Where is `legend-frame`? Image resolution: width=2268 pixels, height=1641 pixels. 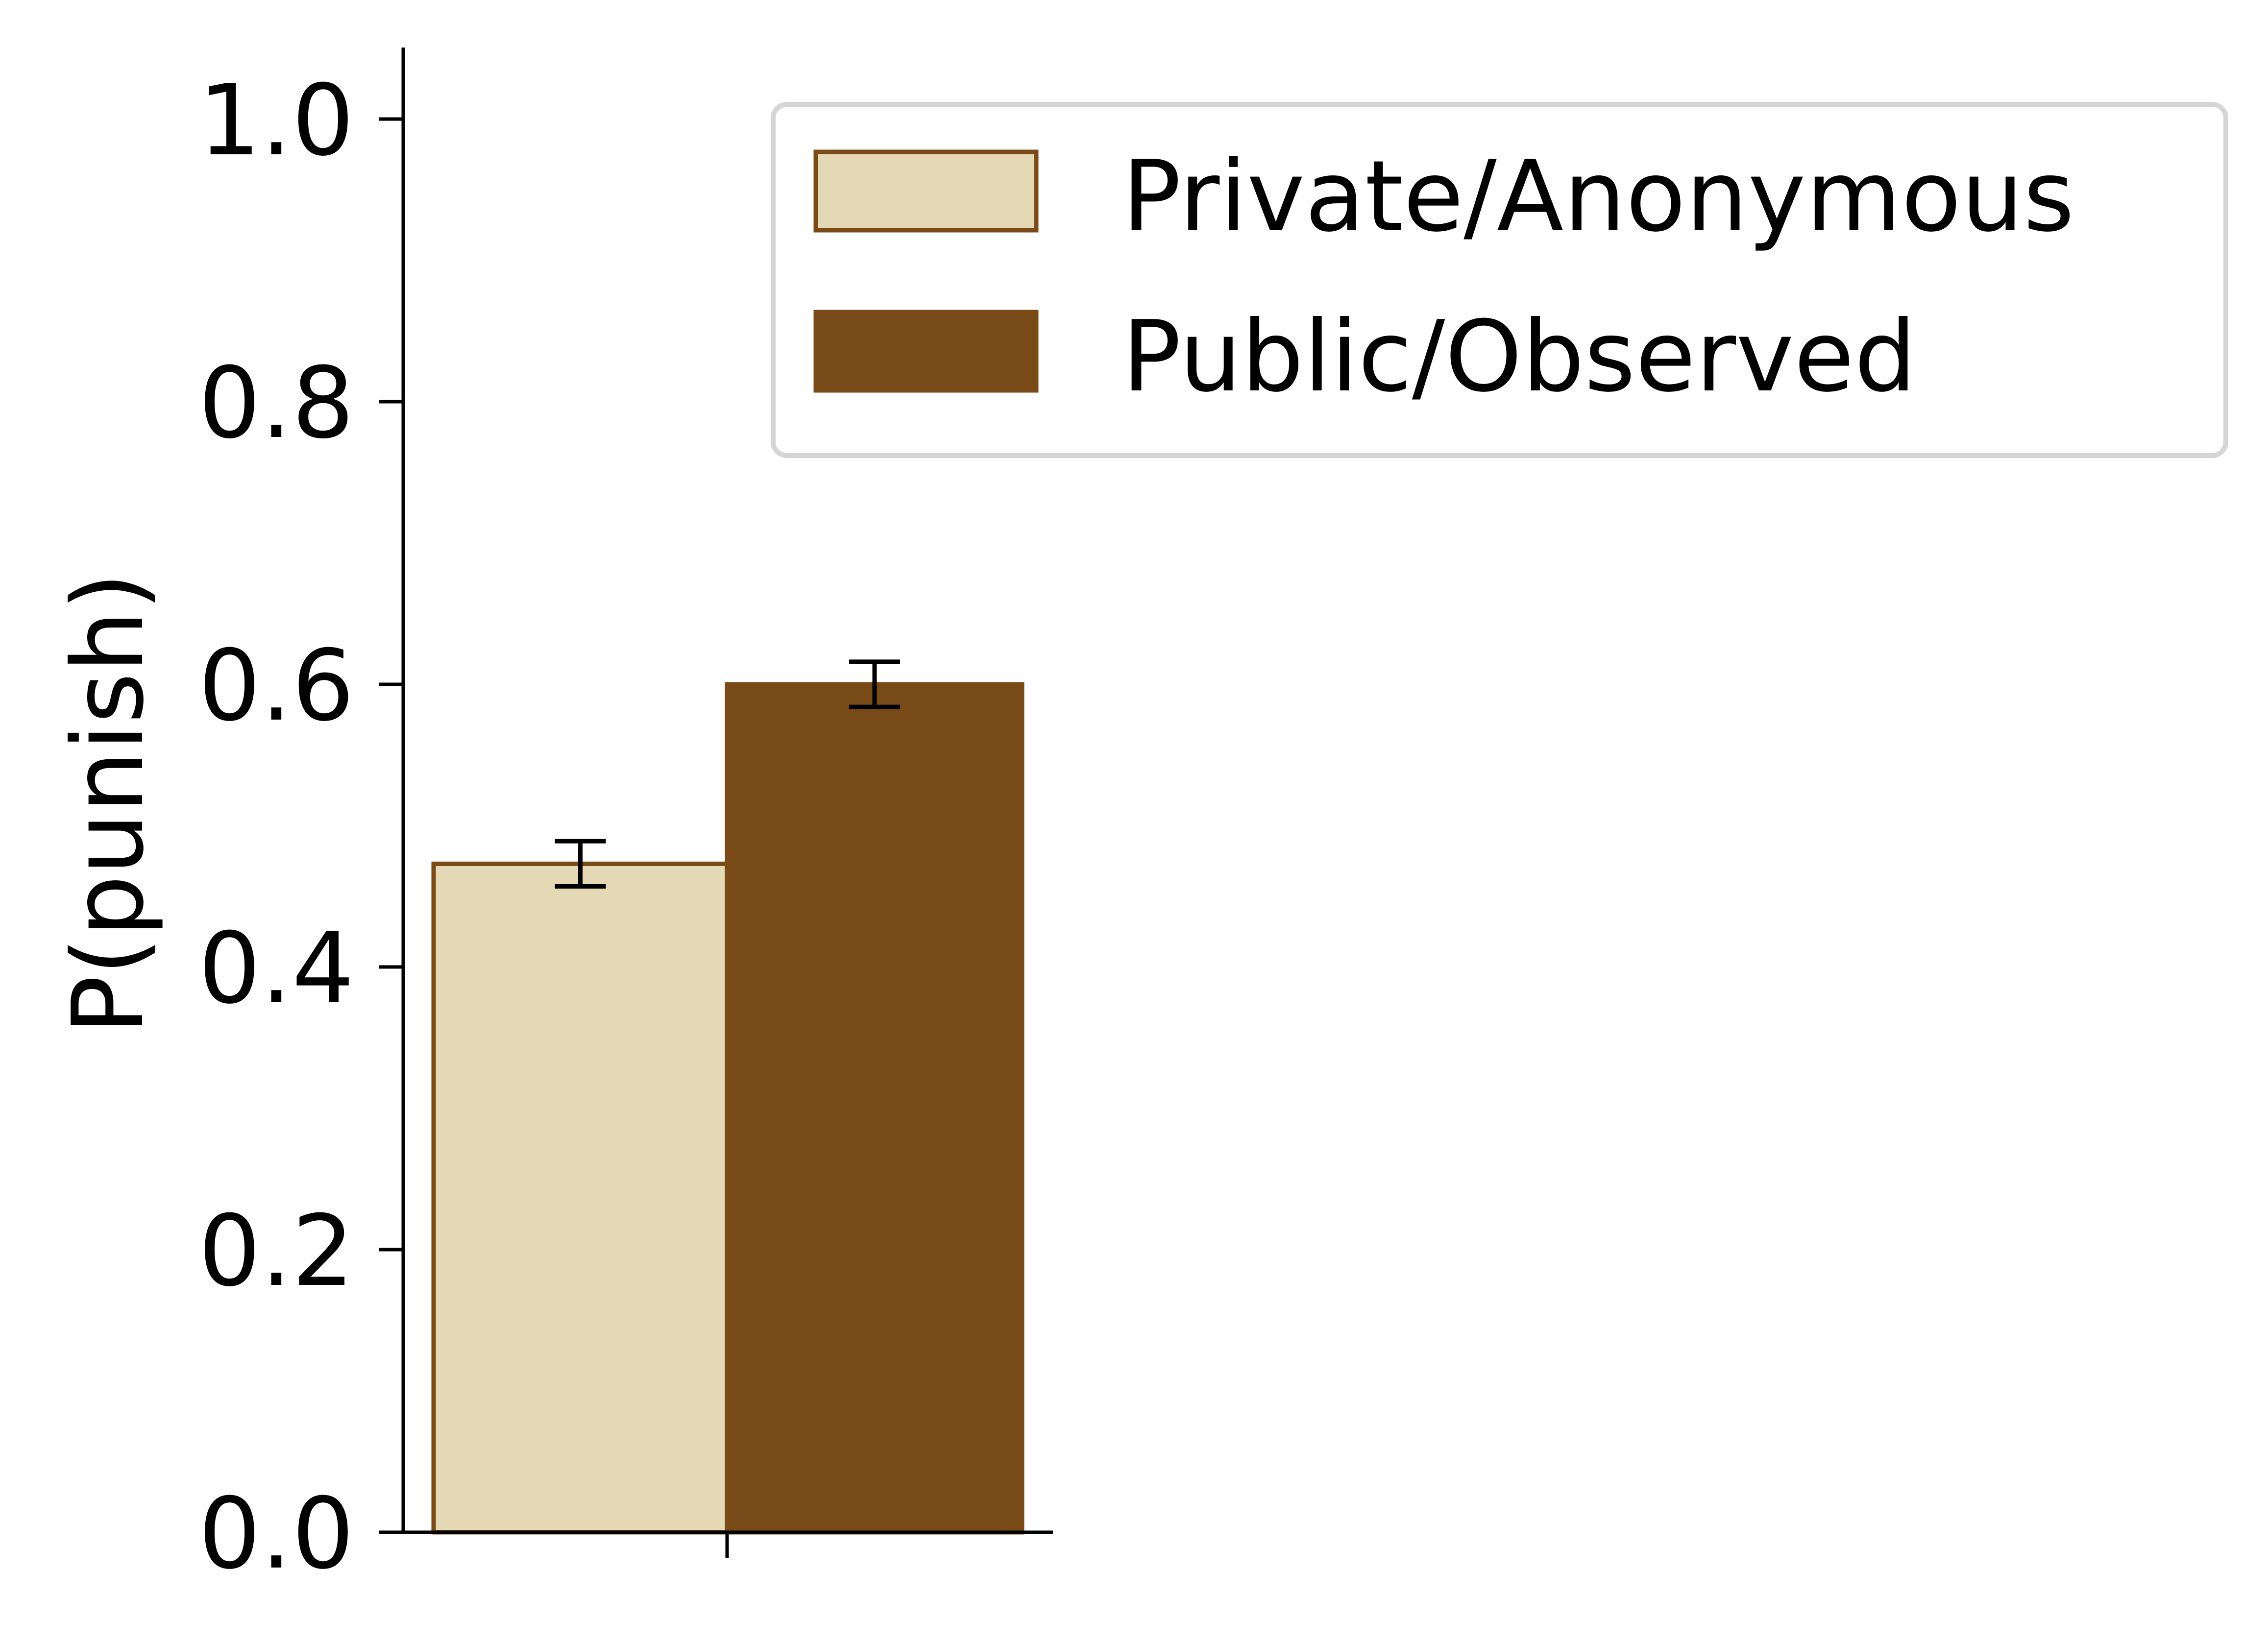
legend-frame is located at coordinates (1499, 280).